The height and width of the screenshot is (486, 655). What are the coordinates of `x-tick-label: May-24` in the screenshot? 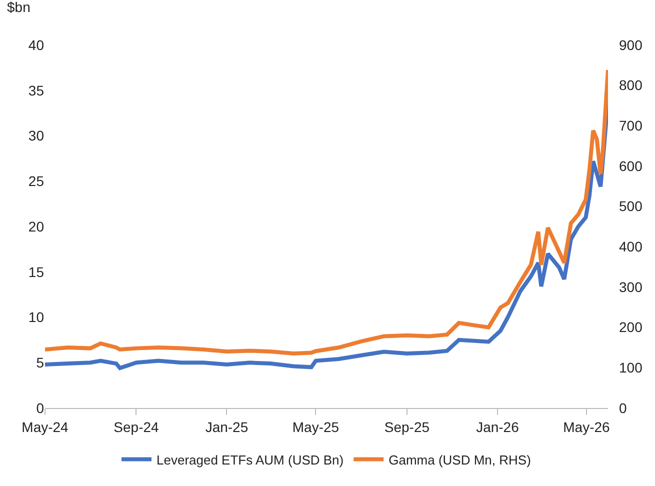 It's located at (45, 426).